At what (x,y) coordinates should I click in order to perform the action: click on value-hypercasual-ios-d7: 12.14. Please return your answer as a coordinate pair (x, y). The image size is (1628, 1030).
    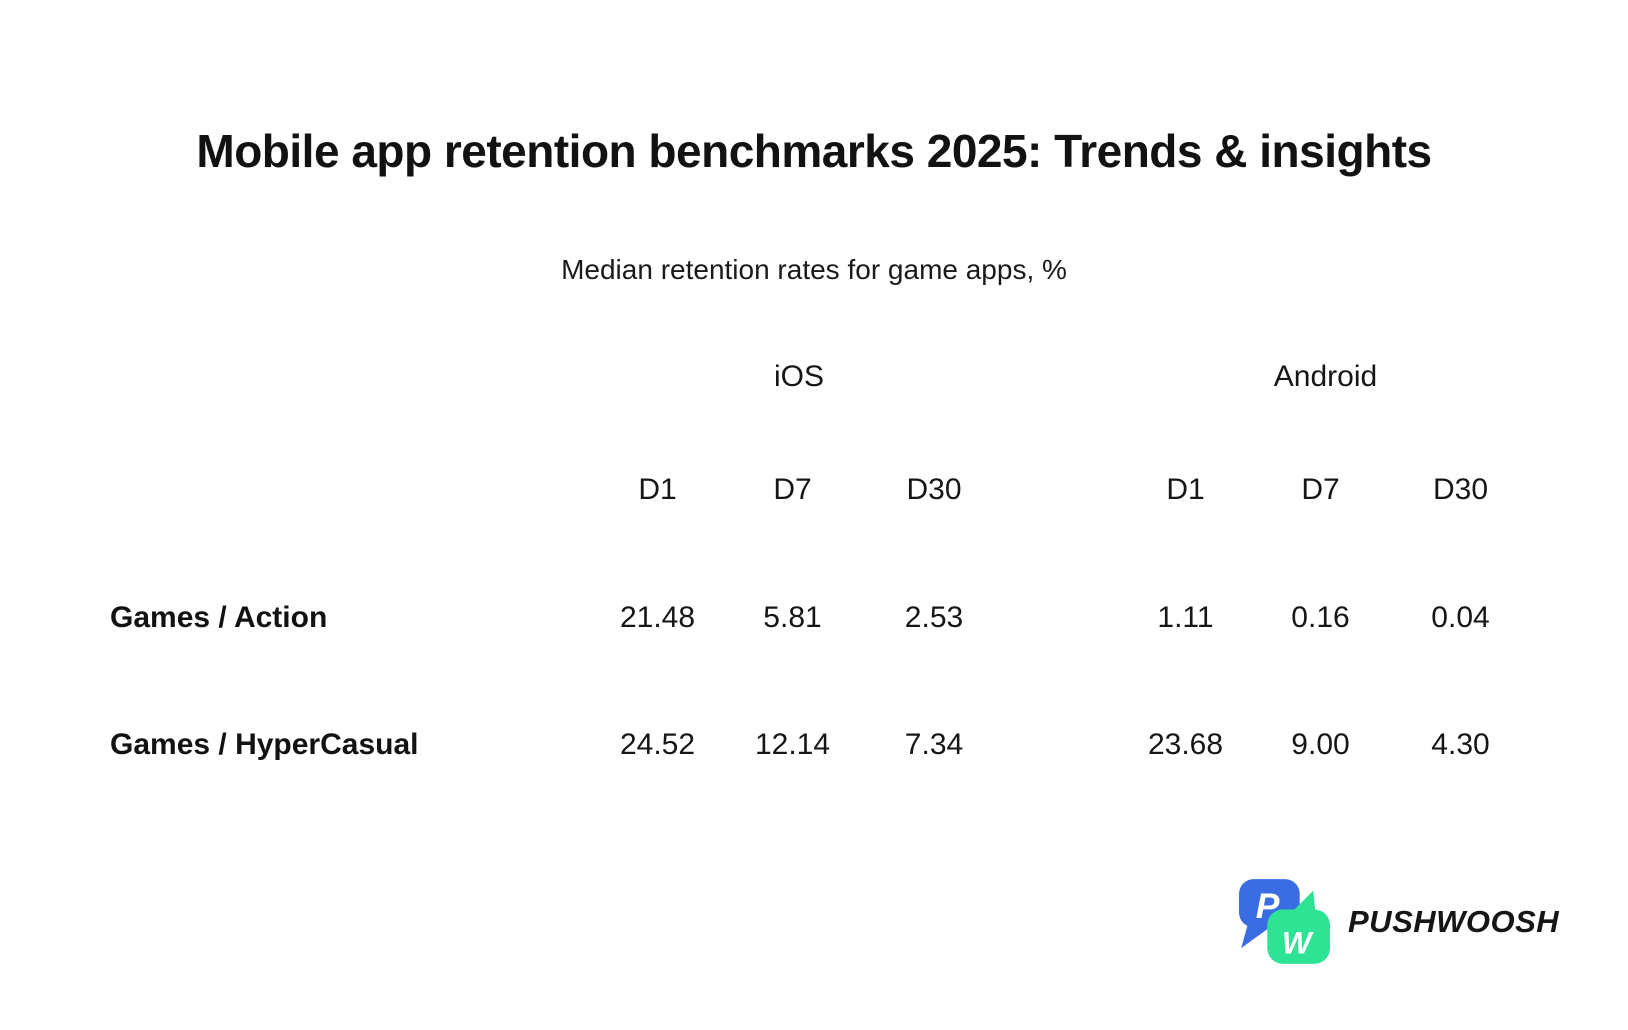
    Looking at the image, I should click on (792, 744).